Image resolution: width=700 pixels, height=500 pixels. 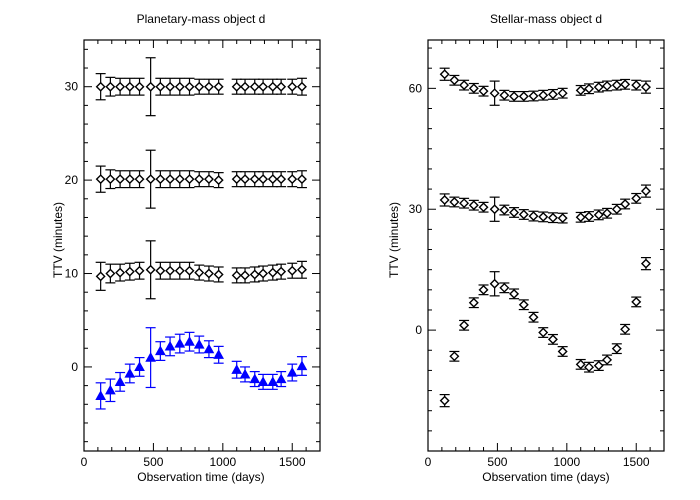 What do you see at coordinates (72, 87) in the screenshot?
I see `y-tick-label: 30` at bounding box center [72, 87].